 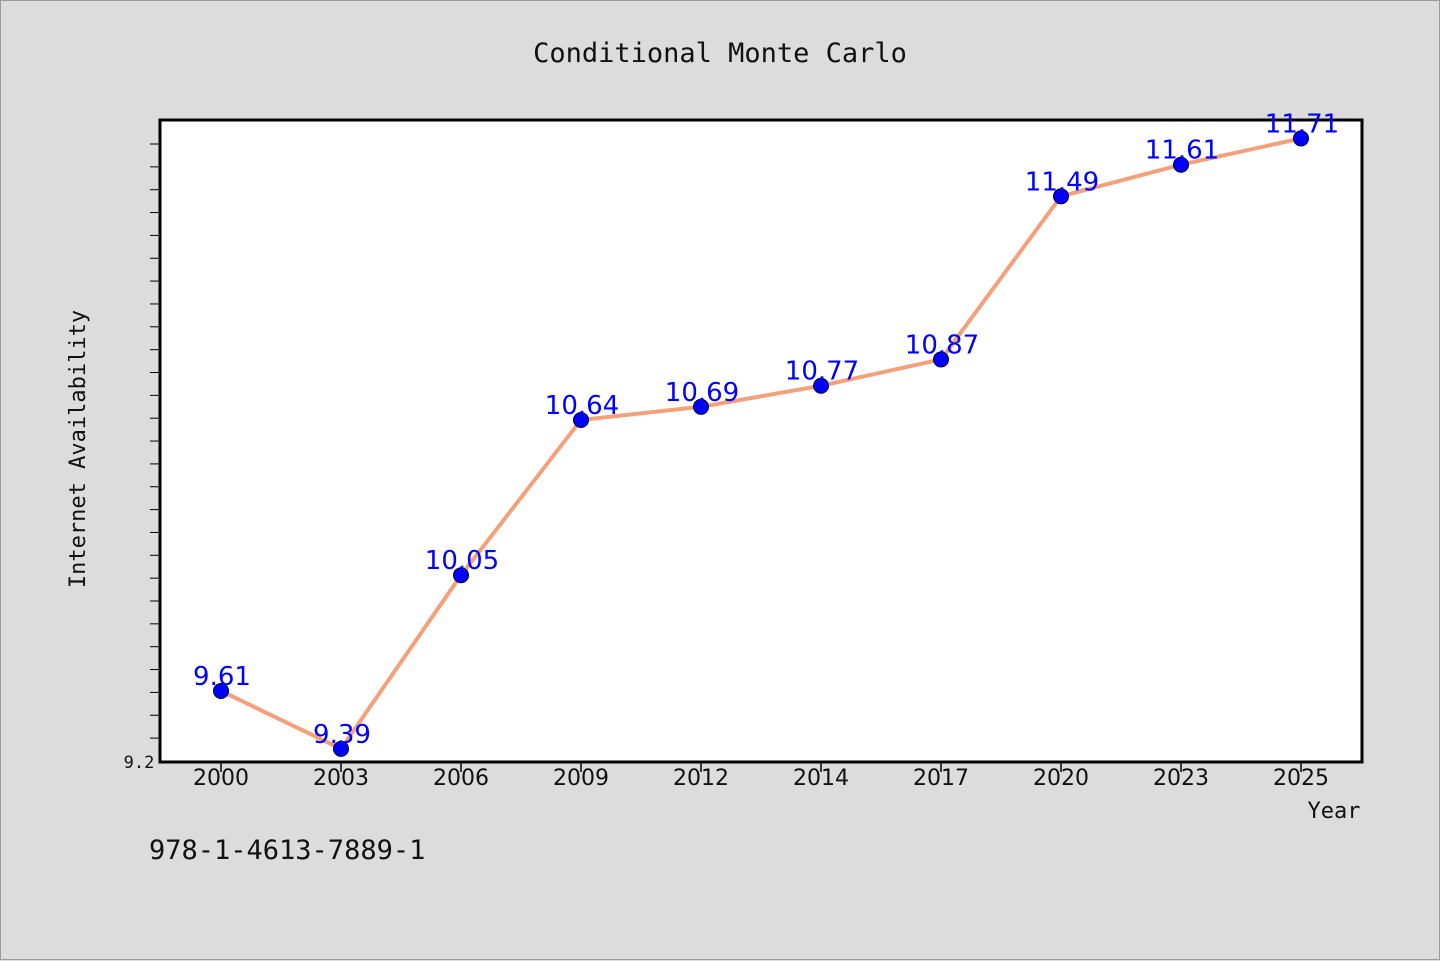 What do you see at coordinates (1302, 124) in the screenshot?
I see `data-label: 11.71` at bounding box center [1302, 124].